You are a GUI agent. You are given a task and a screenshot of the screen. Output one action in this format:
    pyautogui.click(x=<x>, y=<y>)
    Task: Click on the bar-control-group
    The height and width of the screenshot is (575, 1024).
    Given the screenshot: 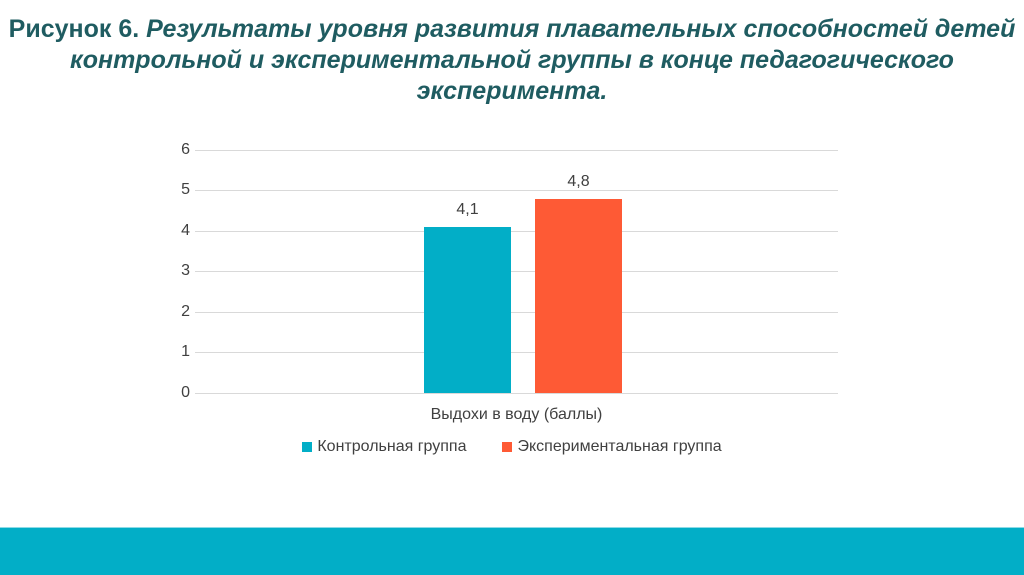 What is the action you would take?
    pyautogui.click(x=467, y=309)
    